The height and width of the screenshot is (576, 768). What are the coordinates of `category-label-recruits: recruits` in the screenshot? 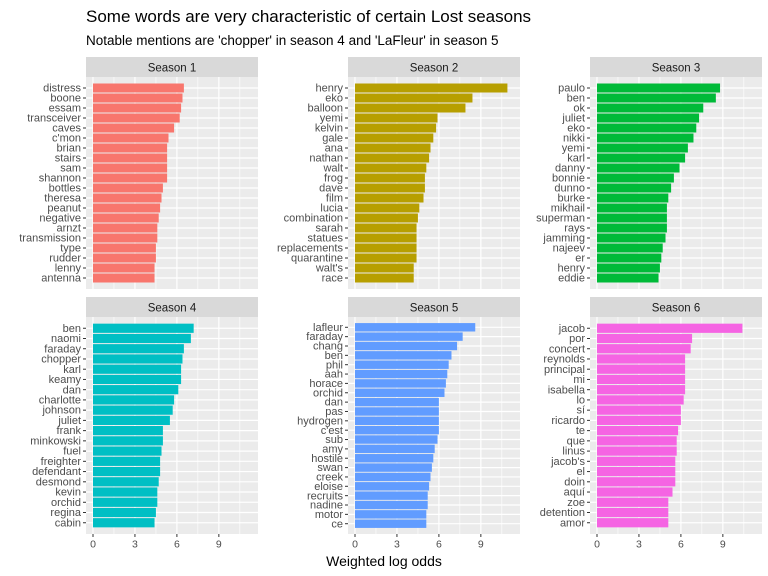 It's located at (325, 496).